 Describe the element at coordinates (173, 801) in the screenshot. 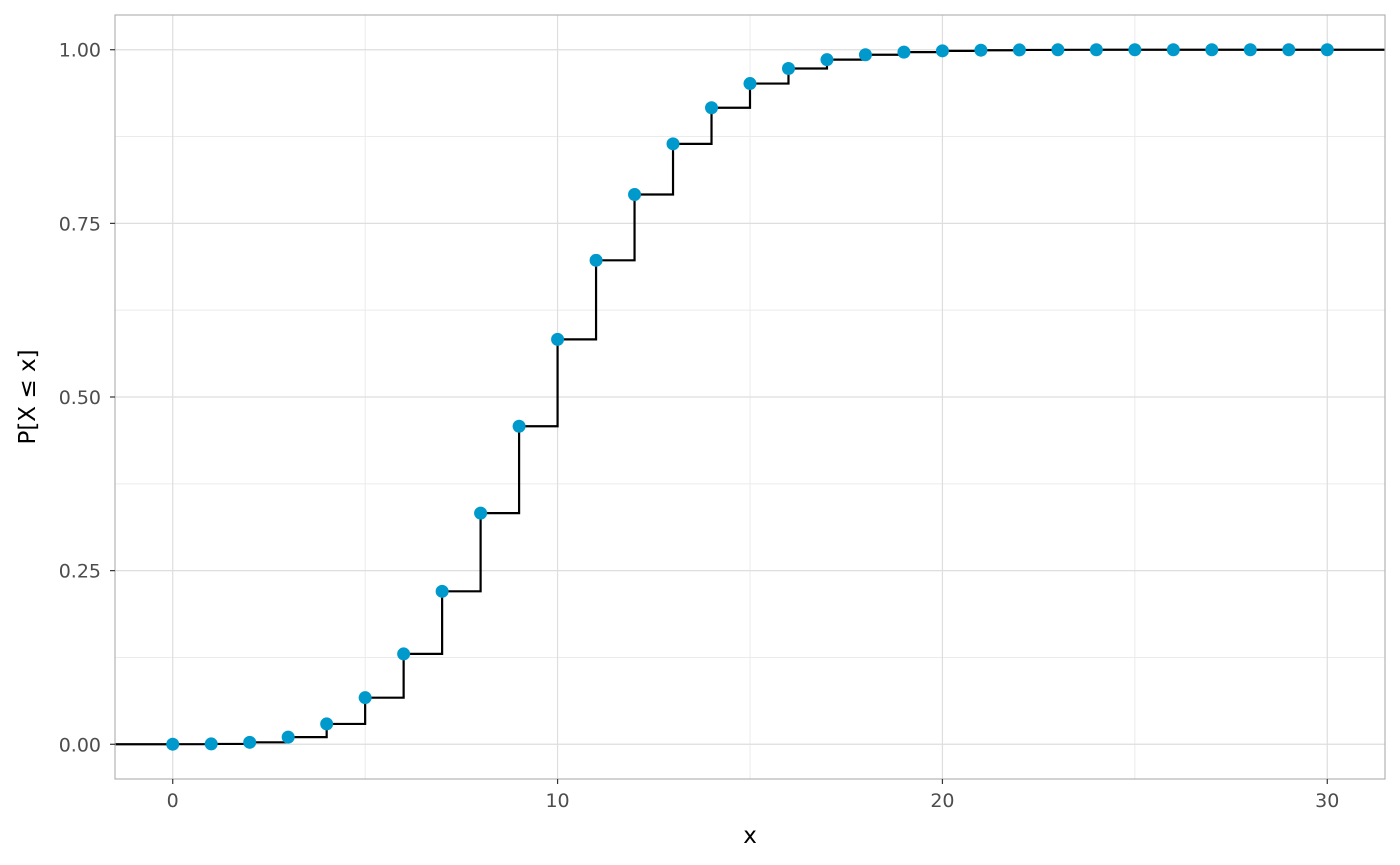

I see `x-tick-label: 0` at that location.